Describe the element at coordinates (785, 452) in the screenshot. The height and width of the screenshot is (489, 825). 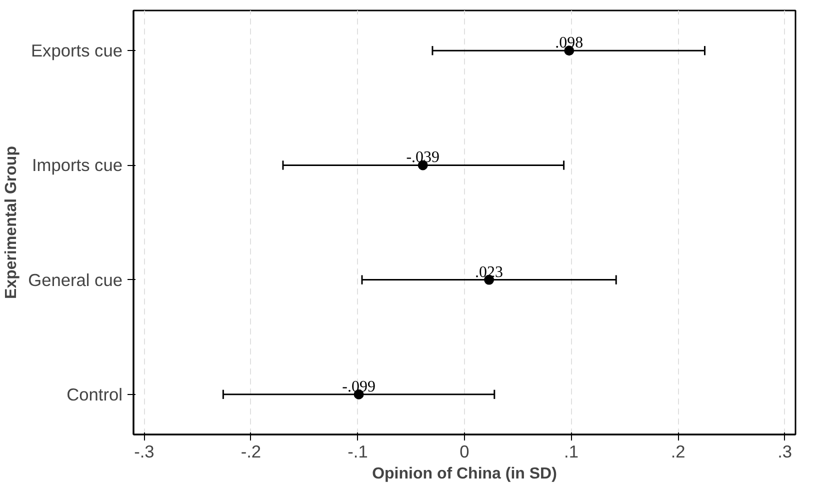
I see `x-tick-label: .3` at that location.